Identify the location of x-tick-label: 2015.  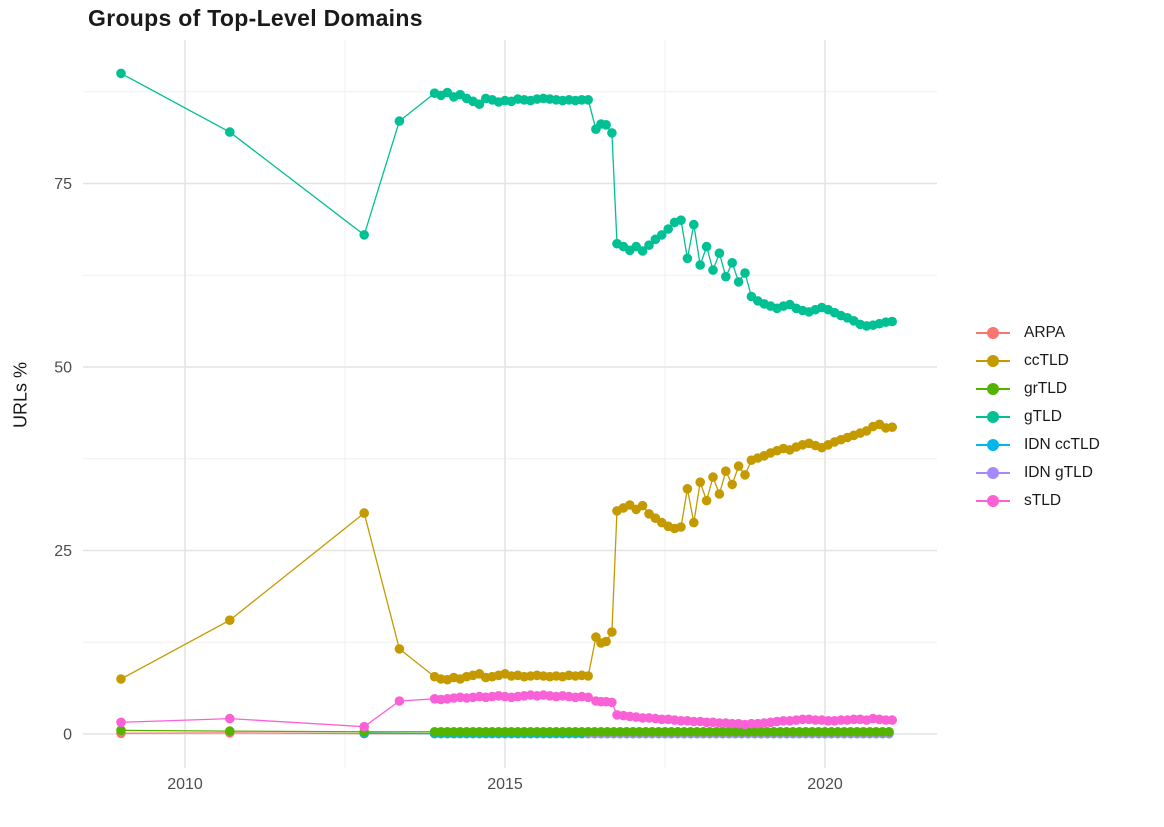
(505, 784).